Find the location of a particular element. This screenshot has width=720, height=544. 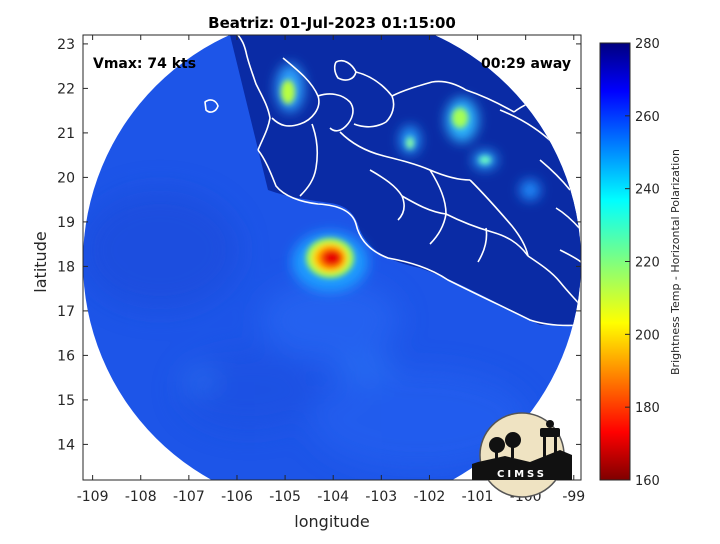

x-tick-label: -101 is located at coordinates (478, 497).